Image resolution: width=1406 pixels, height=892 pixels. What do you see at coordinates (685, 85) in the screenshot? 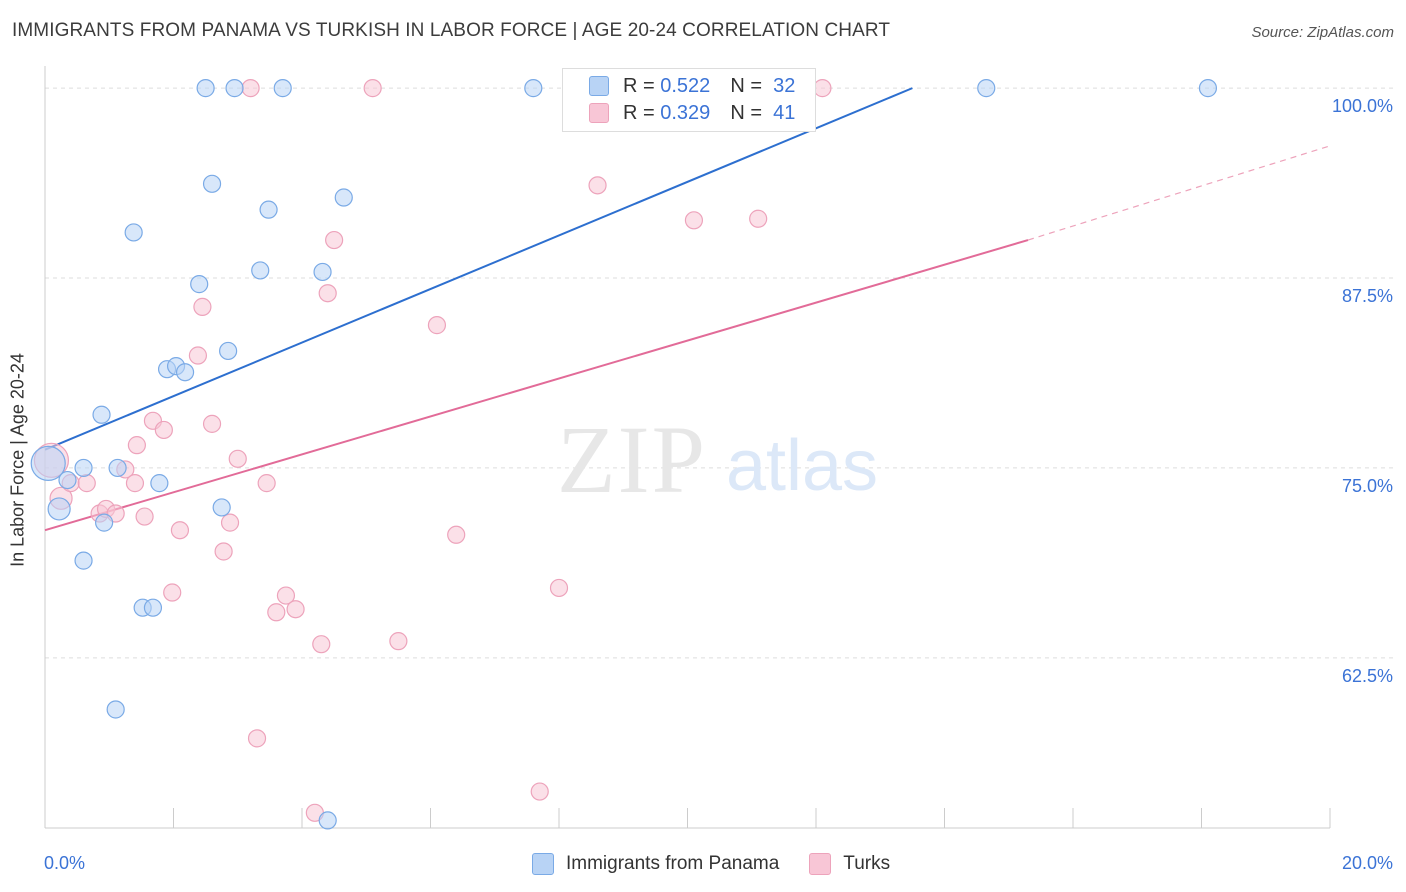
I see `r-value: 0.522` at bounding box center [685, 85].